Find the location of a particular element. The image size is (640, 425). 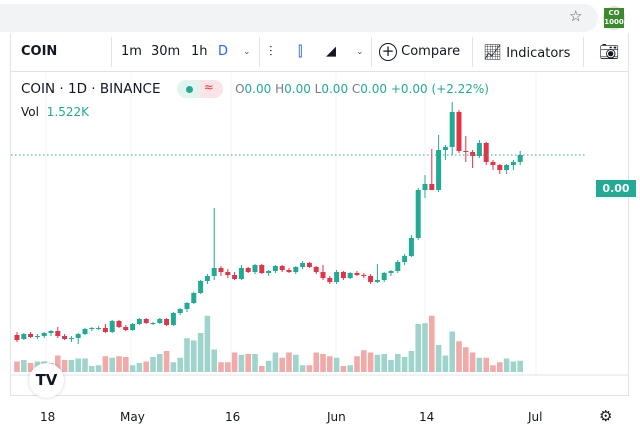

extension-icon: CO 1000 is located at coordinates (614, 18).